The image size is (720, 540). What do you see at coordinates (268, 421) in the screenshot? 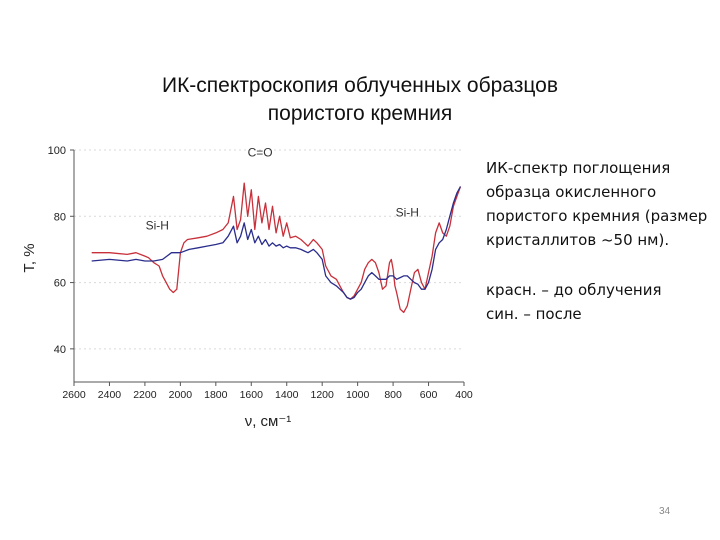
I see `x-axis-label: ν, см⁻¹` at bounding box center [268, 421].